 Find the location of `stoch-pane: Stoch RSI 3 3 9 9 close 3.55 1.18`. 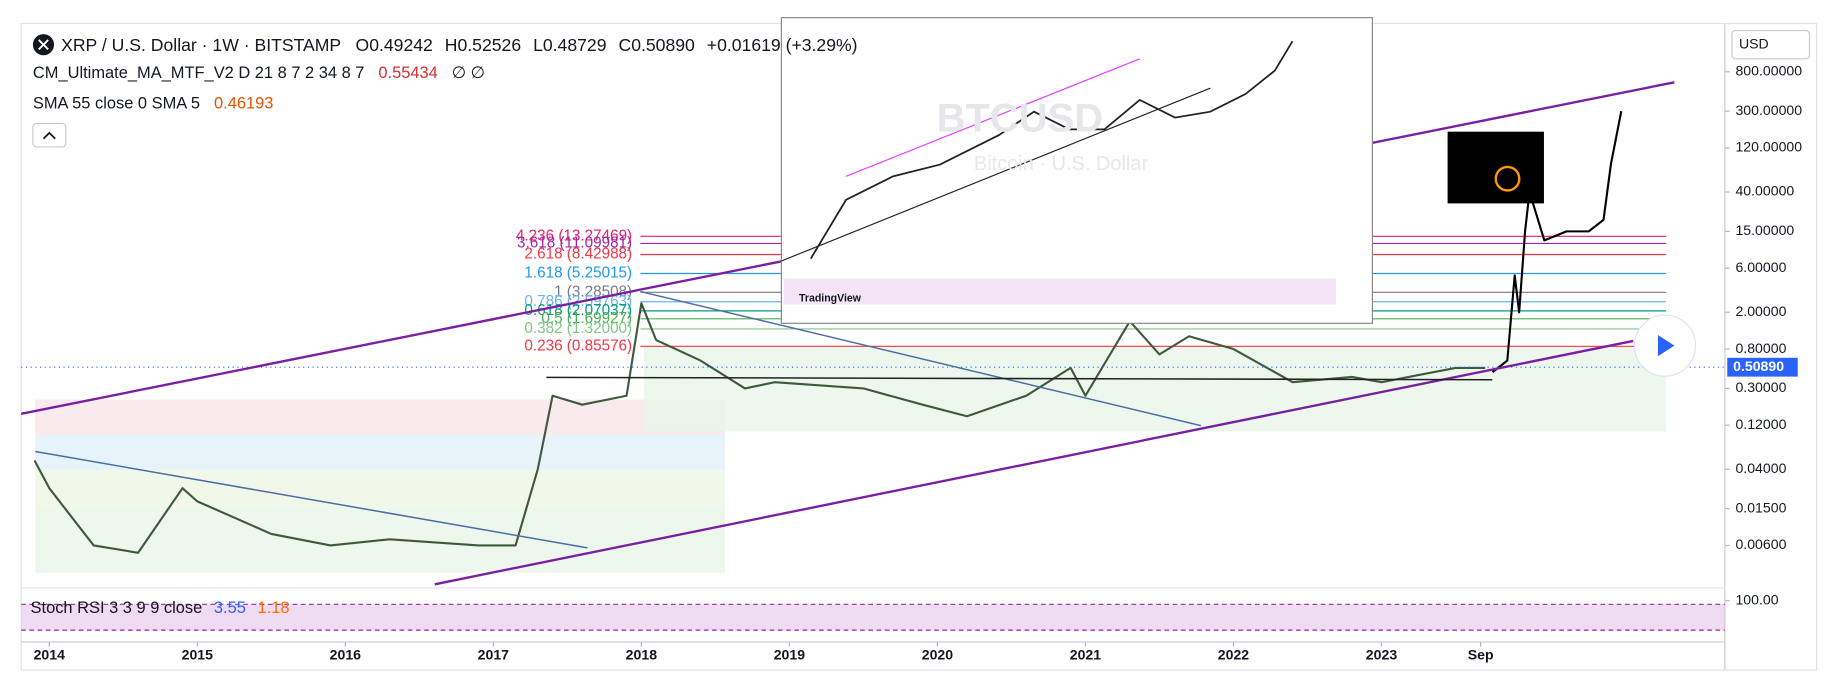

stoch-pane: Stoch RSI 3 3 9 9 close 3.55 1.18 is located at coordinates (873, 615).